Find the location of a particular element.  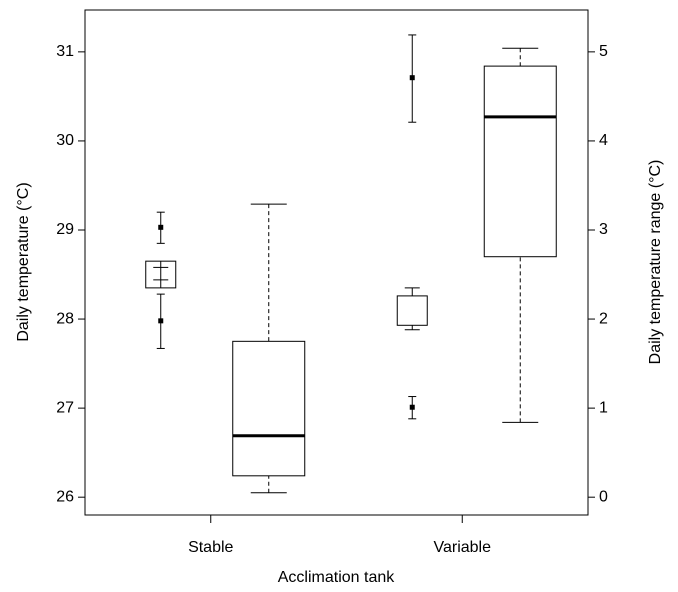

y2-tick-label: 5 is located at coordinates (603, 51).